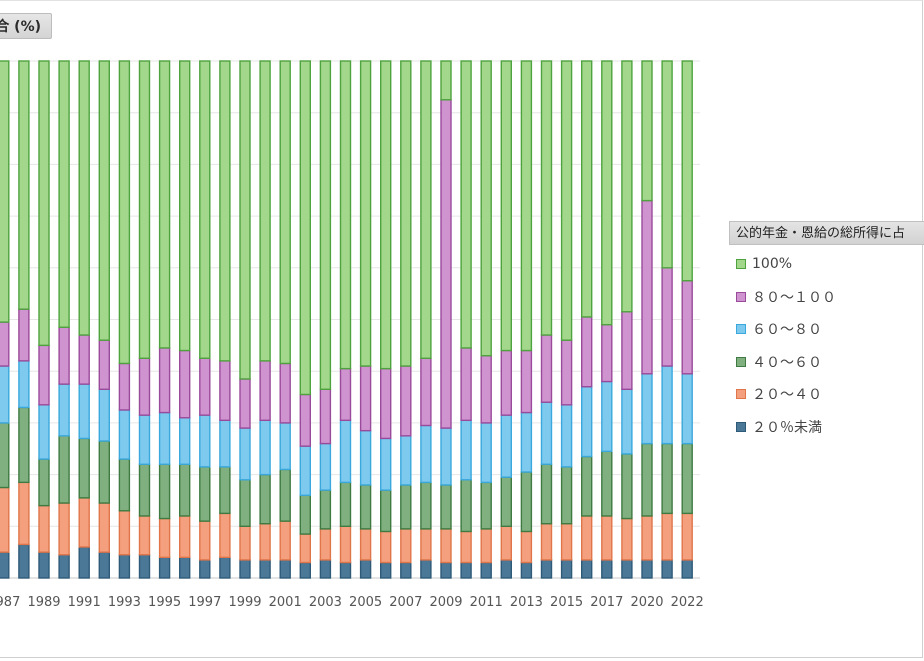 The image size is (924, 661). What do you see at coordinates (546, 494) in the screenshot?
I see `bar-segment-2014-s2` at bounding box center [546, 494].